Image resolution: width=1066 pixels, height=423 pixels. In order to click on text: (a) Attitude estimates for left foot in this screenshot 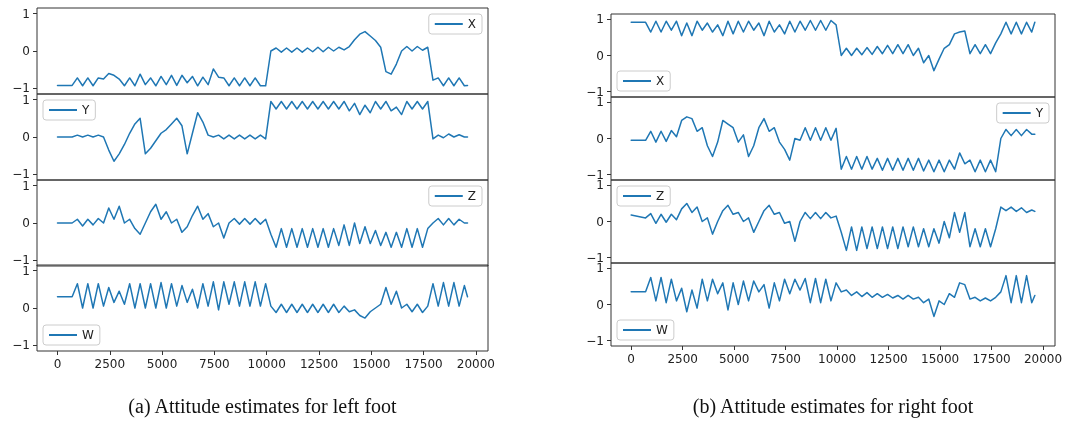, I will do `click(262, 406)`.